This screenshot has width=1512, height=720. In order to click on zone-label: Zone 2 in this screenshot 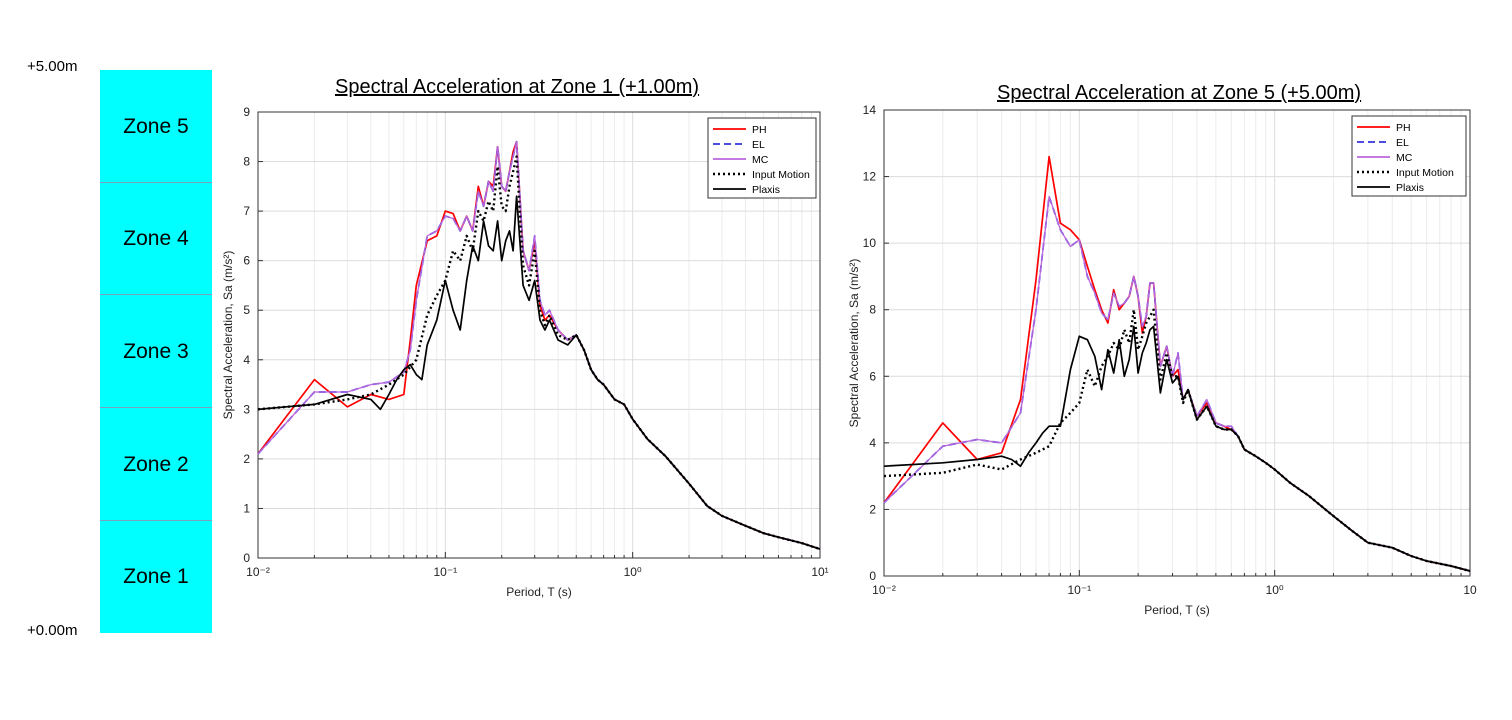, I will do `click(156, 464)`.